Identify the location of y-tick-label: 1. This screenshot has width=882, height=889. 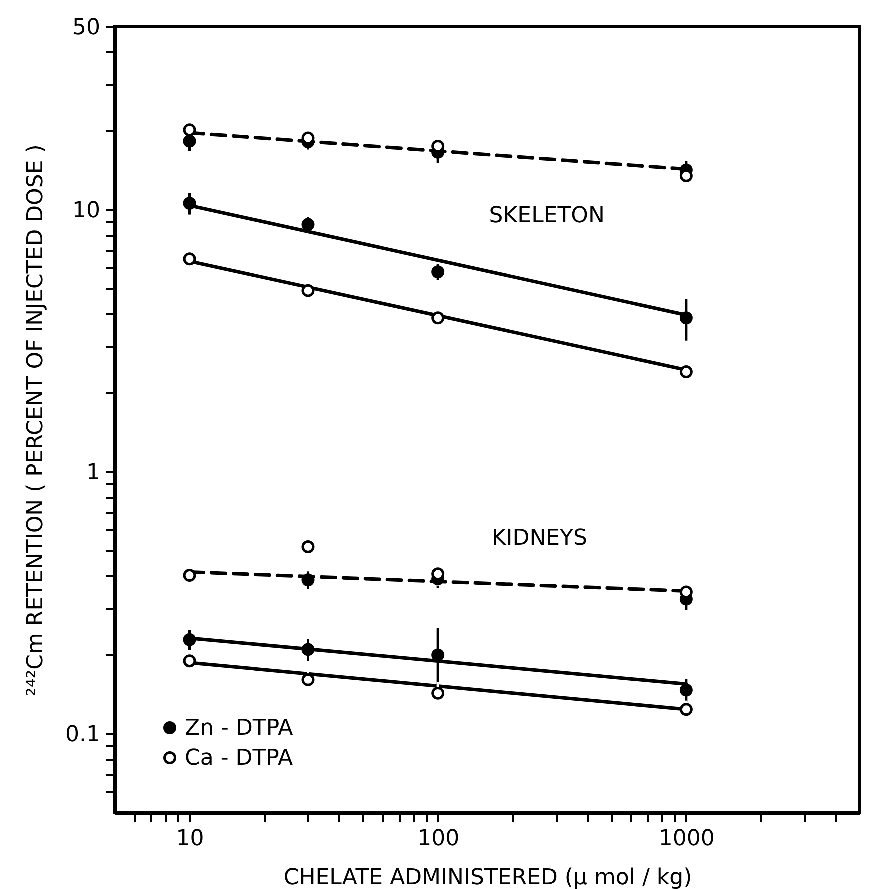
(93, 473).